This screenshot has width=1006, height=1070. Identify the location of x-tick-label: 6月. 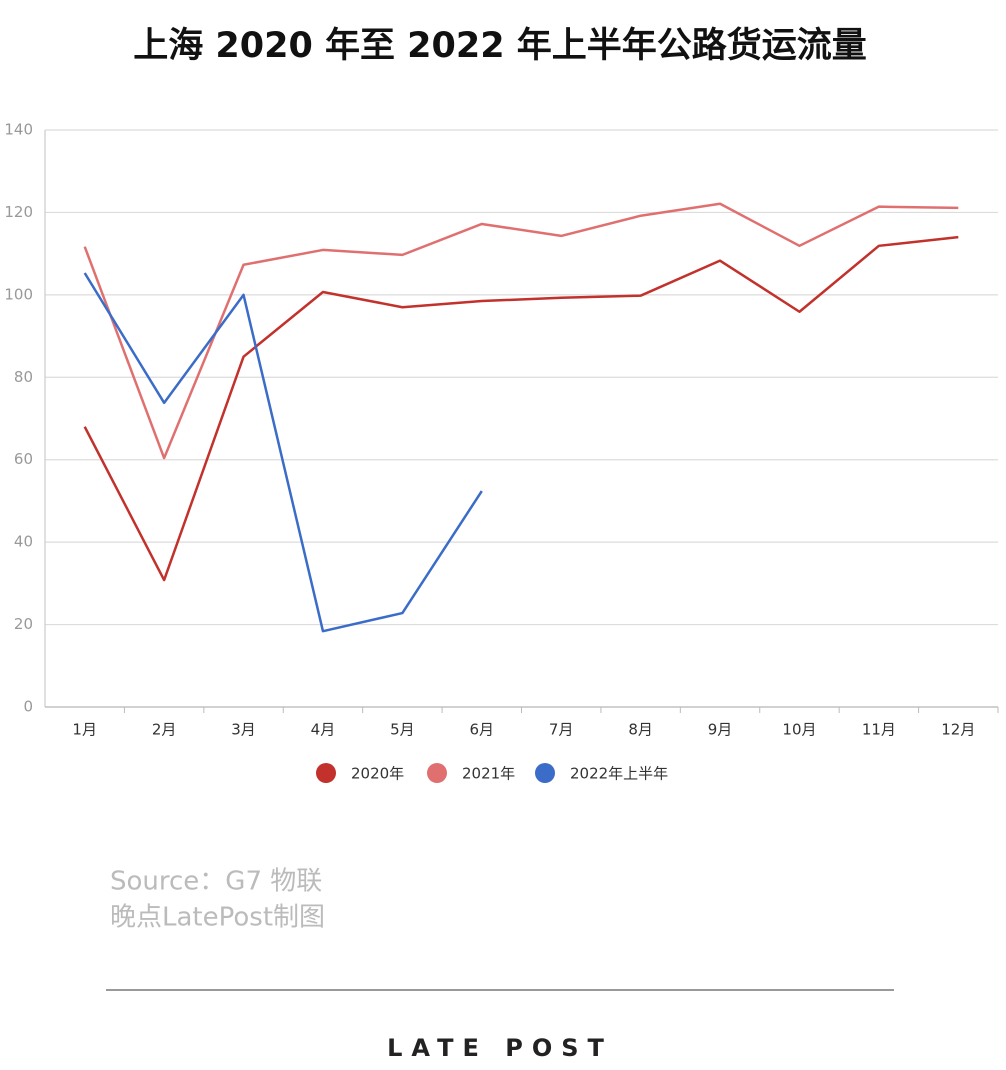
(482, 730).